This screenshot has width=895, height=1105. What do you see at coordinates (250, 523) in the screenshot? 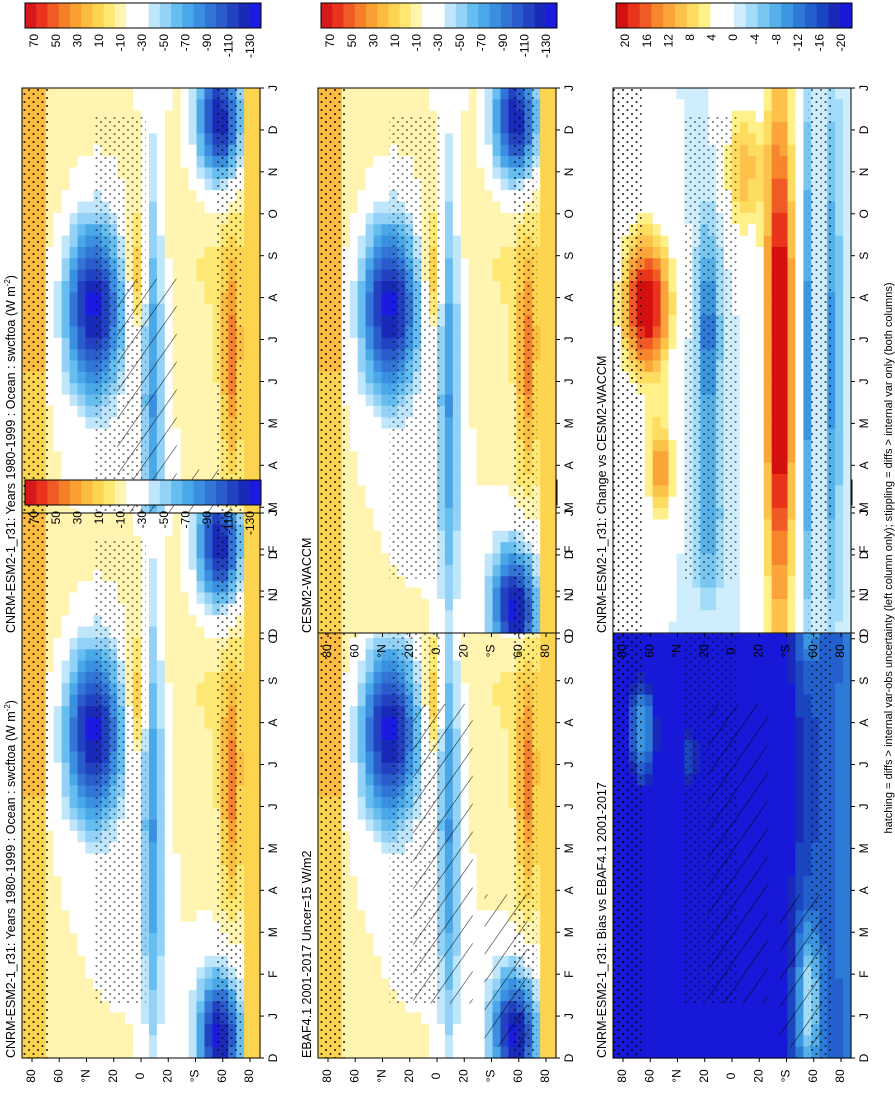
I see `colorbar-tick-label: -130` at bounding box center [250, 523].